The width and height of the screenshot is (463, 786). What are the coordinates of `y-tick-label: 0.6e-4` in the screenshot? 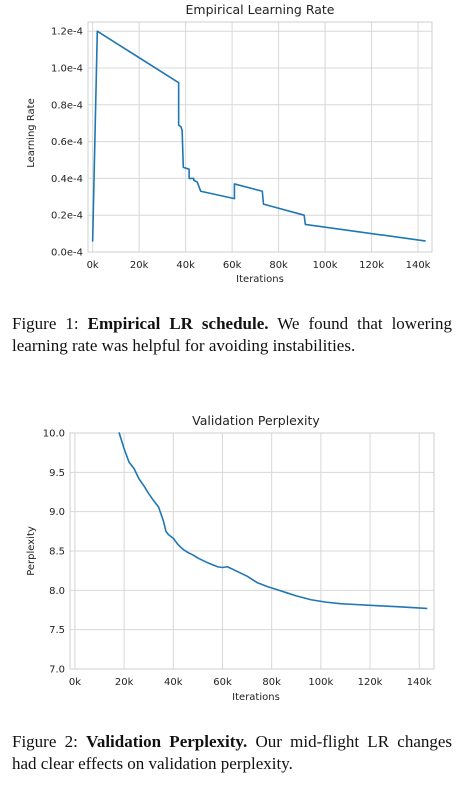 It's located at (67, 142).